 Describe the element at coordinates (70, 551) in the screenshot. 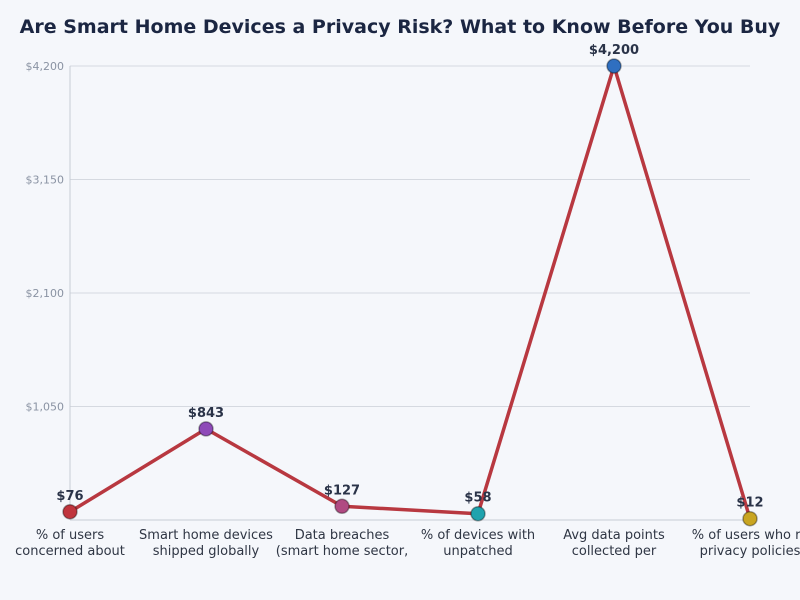

I see `x-tick-label: concerned about` at that location.